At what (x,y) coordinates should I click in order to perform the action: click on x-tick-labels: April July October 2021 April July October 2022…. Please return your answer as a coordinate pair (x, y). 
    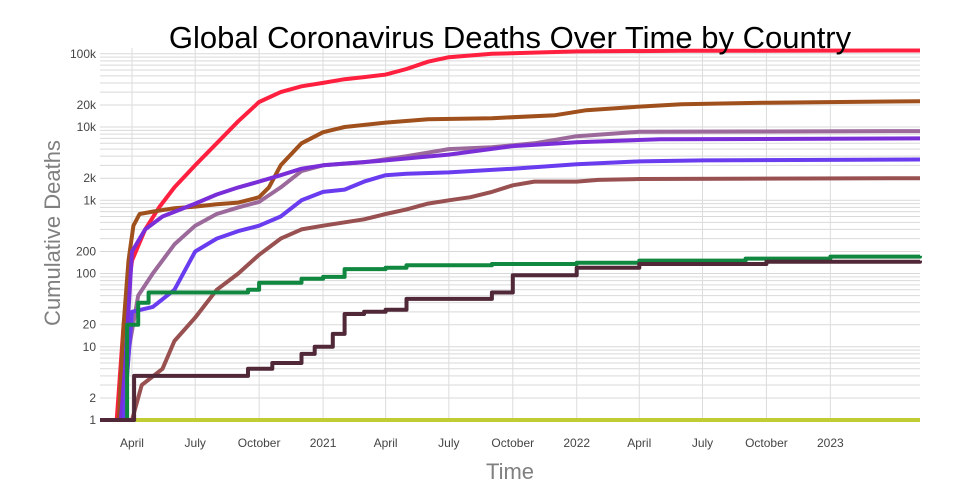
    Looking at the image, I should click on (482, 443).